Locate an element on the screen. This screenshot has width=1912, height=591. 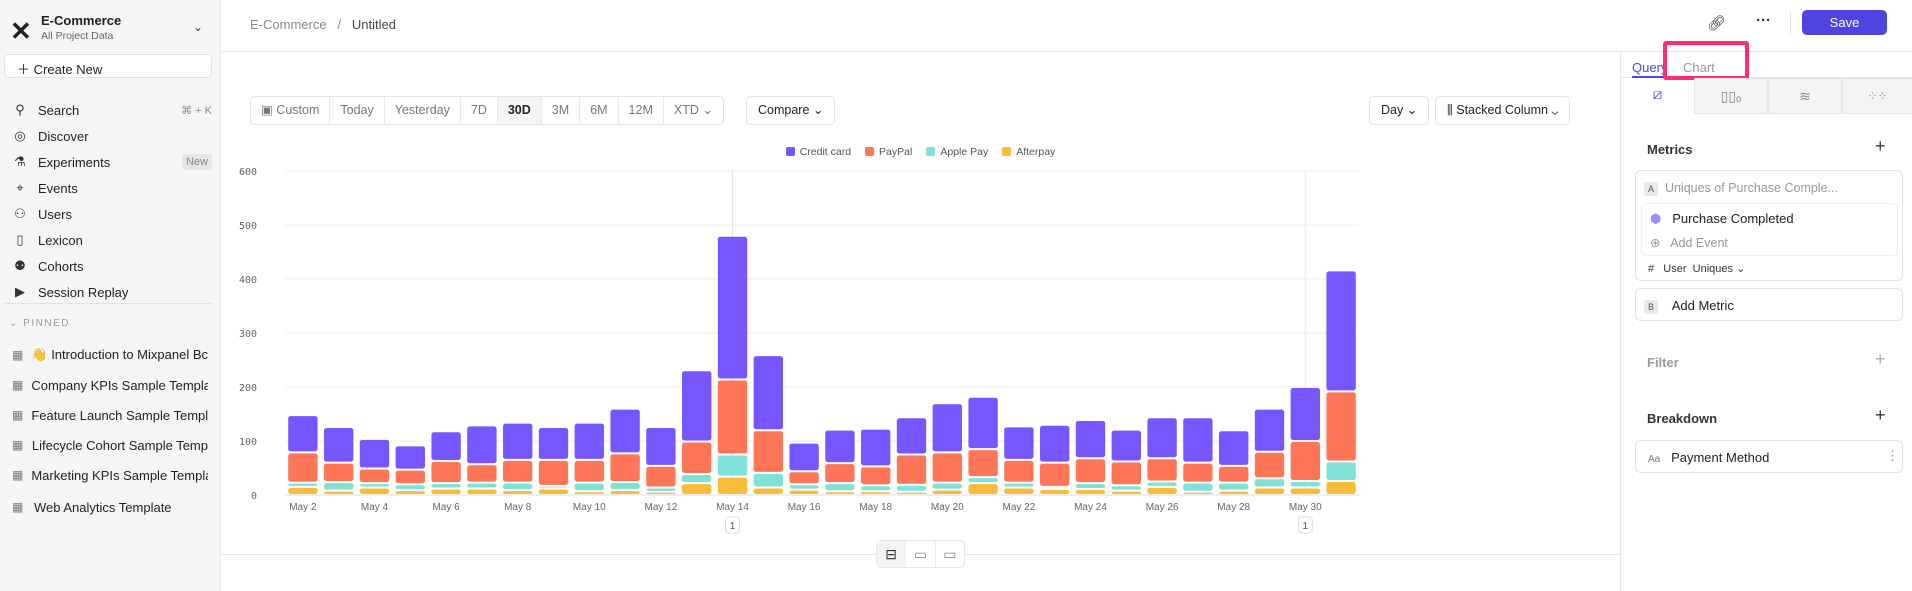
range-xtd: XTD ⌄ is located at coordinates (693, 110).